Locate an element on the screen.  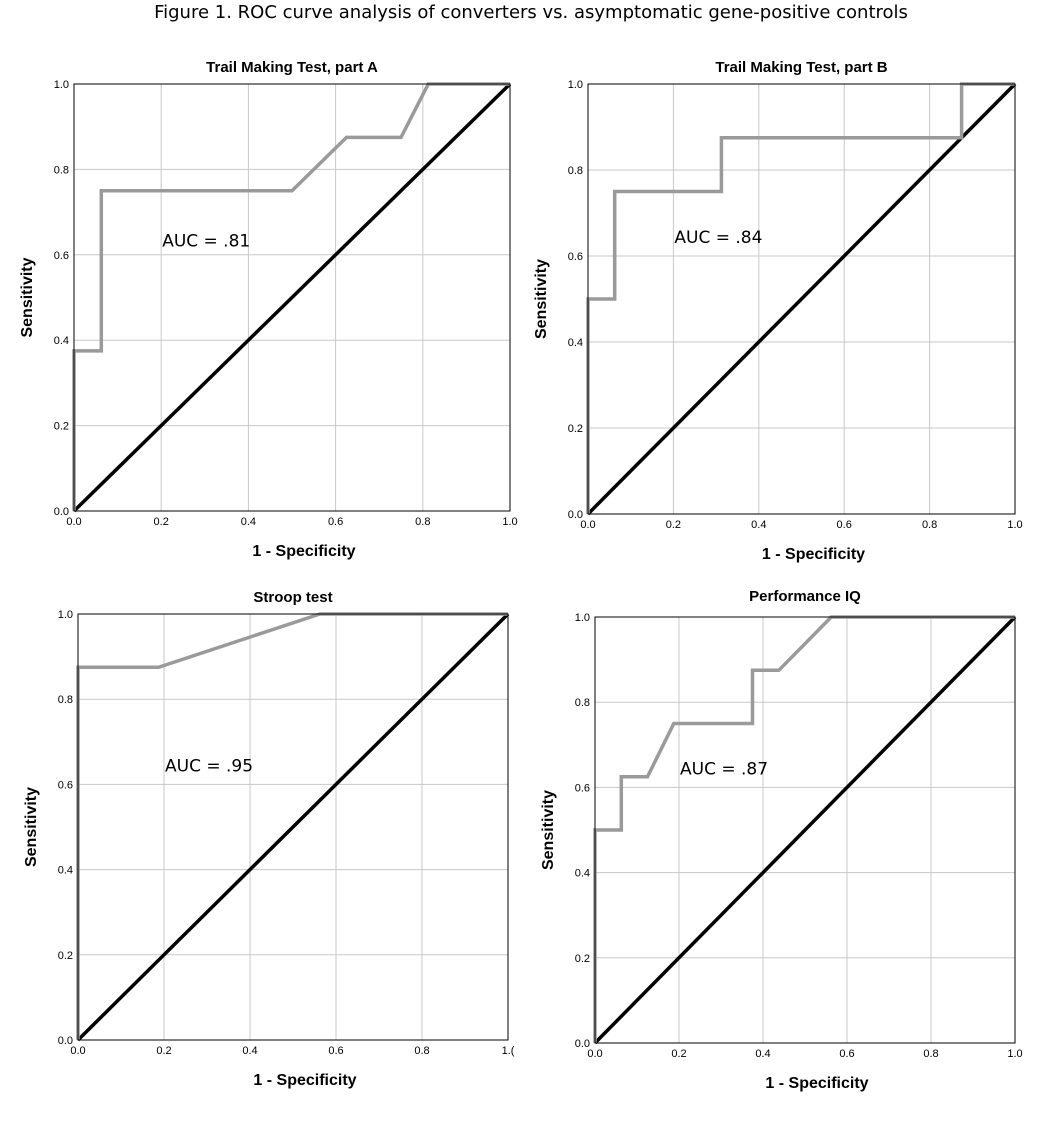
x-tick-label: 1.( is located at coordinates (508, 1051).